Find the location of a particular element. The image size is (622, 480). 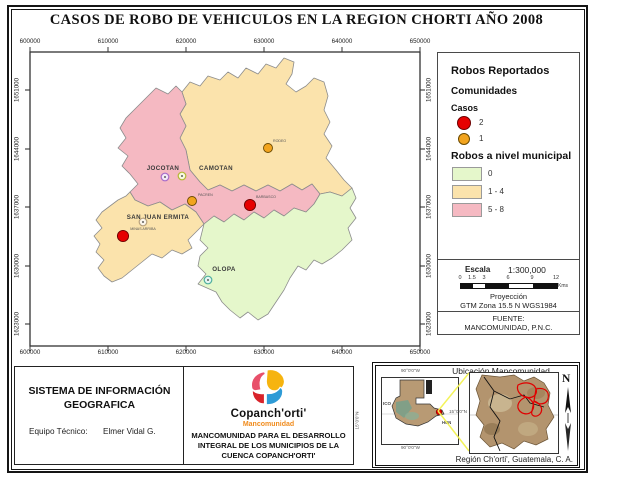

copanchorti-logo is located at coordinates (268, 387).